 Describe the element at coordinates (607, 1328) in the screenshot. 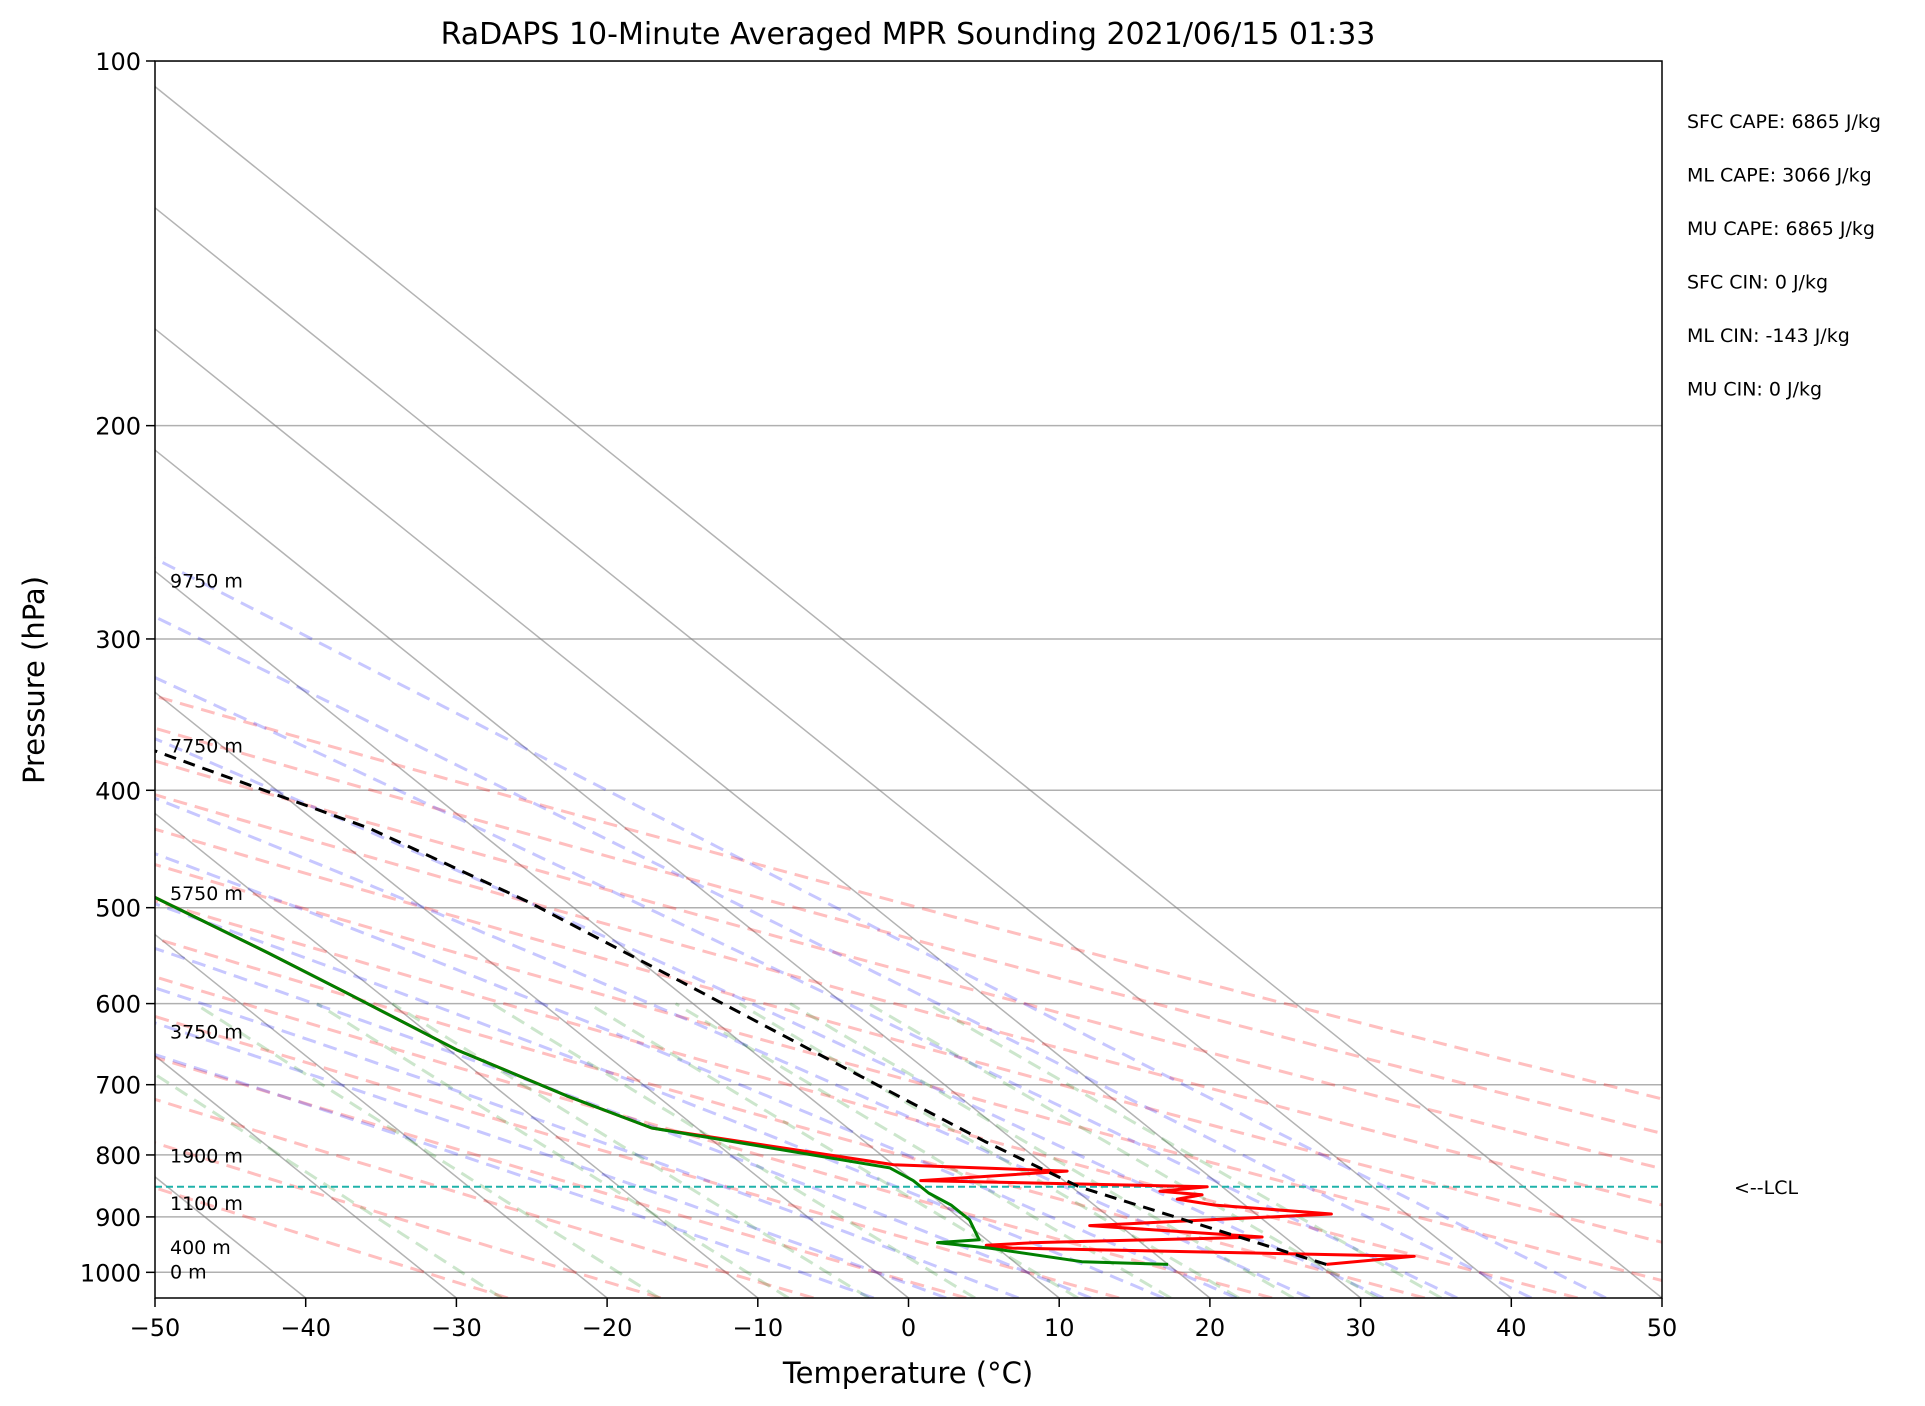

I see `x-tick-label: −20` at that location.